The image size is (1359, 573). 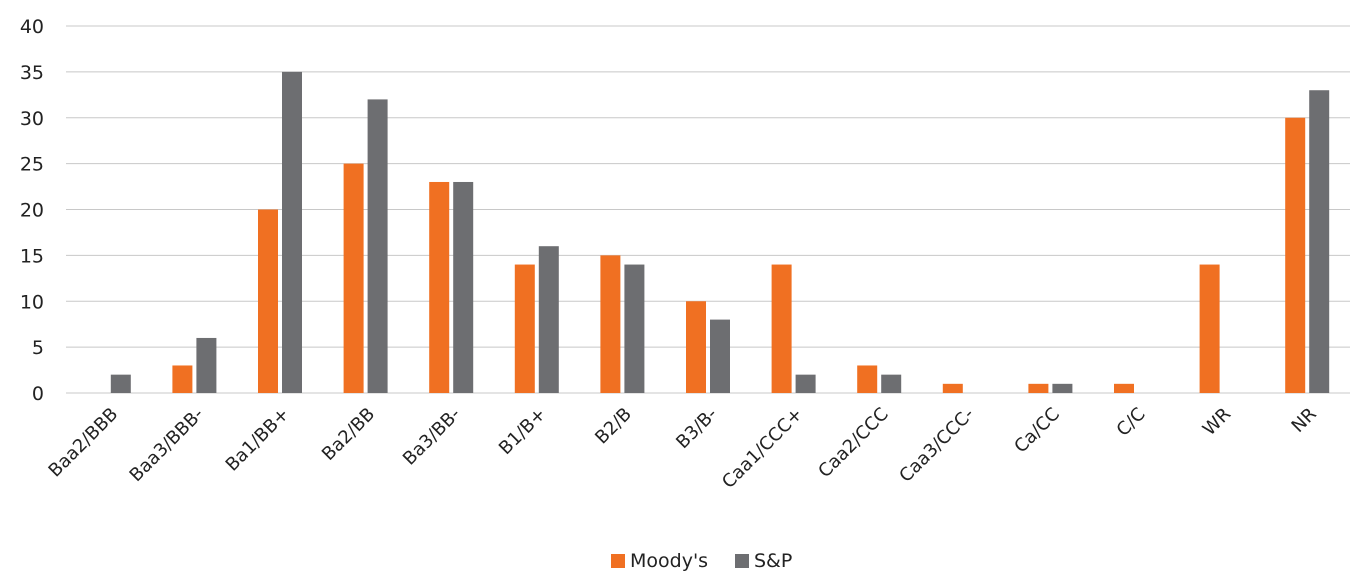 What do you see at coordinates (1304, 420) in the screenshot?
I see `x-tick-label: NR` at bounding box center [1304, 420].